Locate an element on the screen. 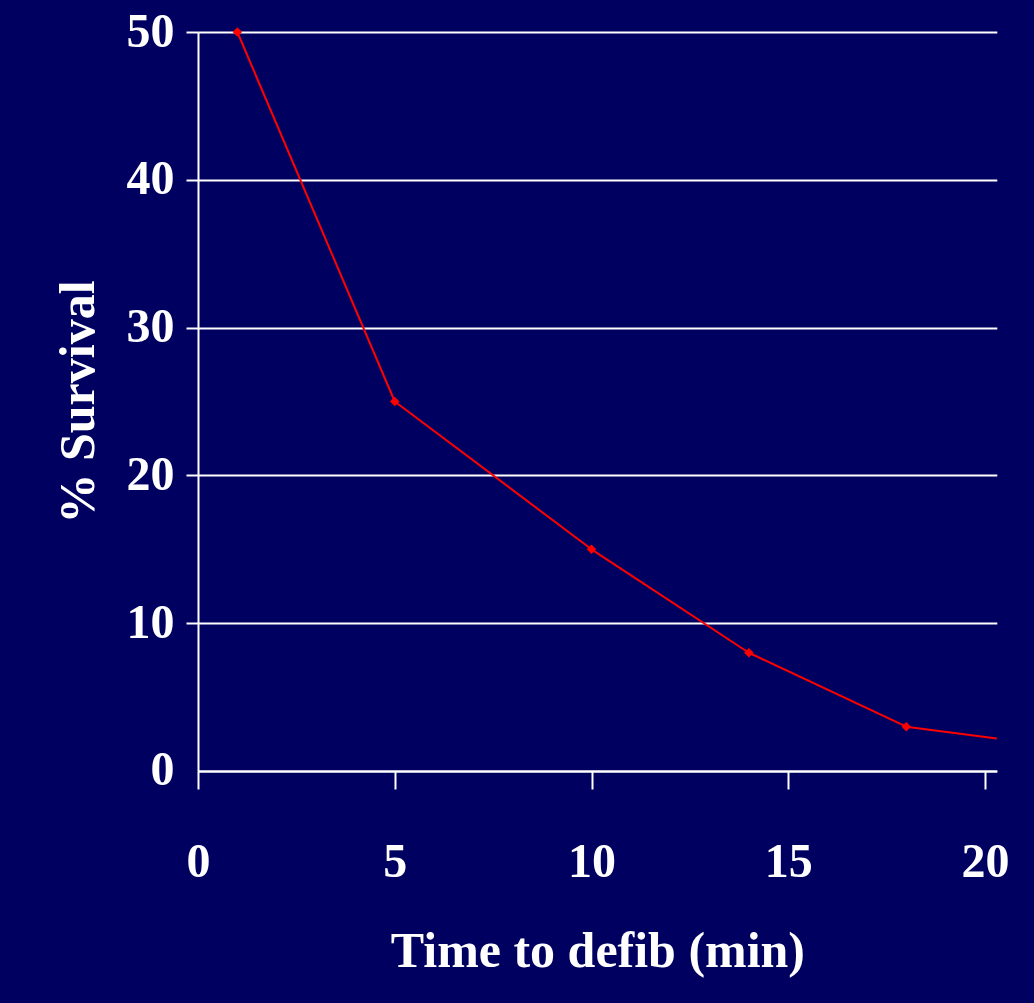 This screenshot has width=1034, height=1003. x-tick-label: 10 is located at coordinates (592, 861).